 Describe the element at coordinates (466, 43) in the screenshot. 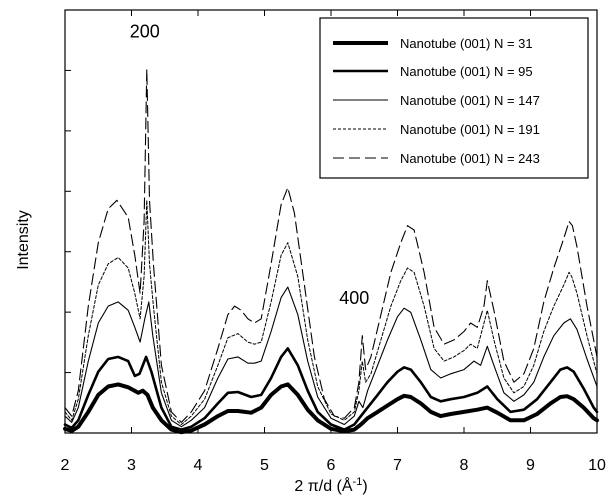

I see `legend-label-n31: Nanotube (001) N = 31` at that location.